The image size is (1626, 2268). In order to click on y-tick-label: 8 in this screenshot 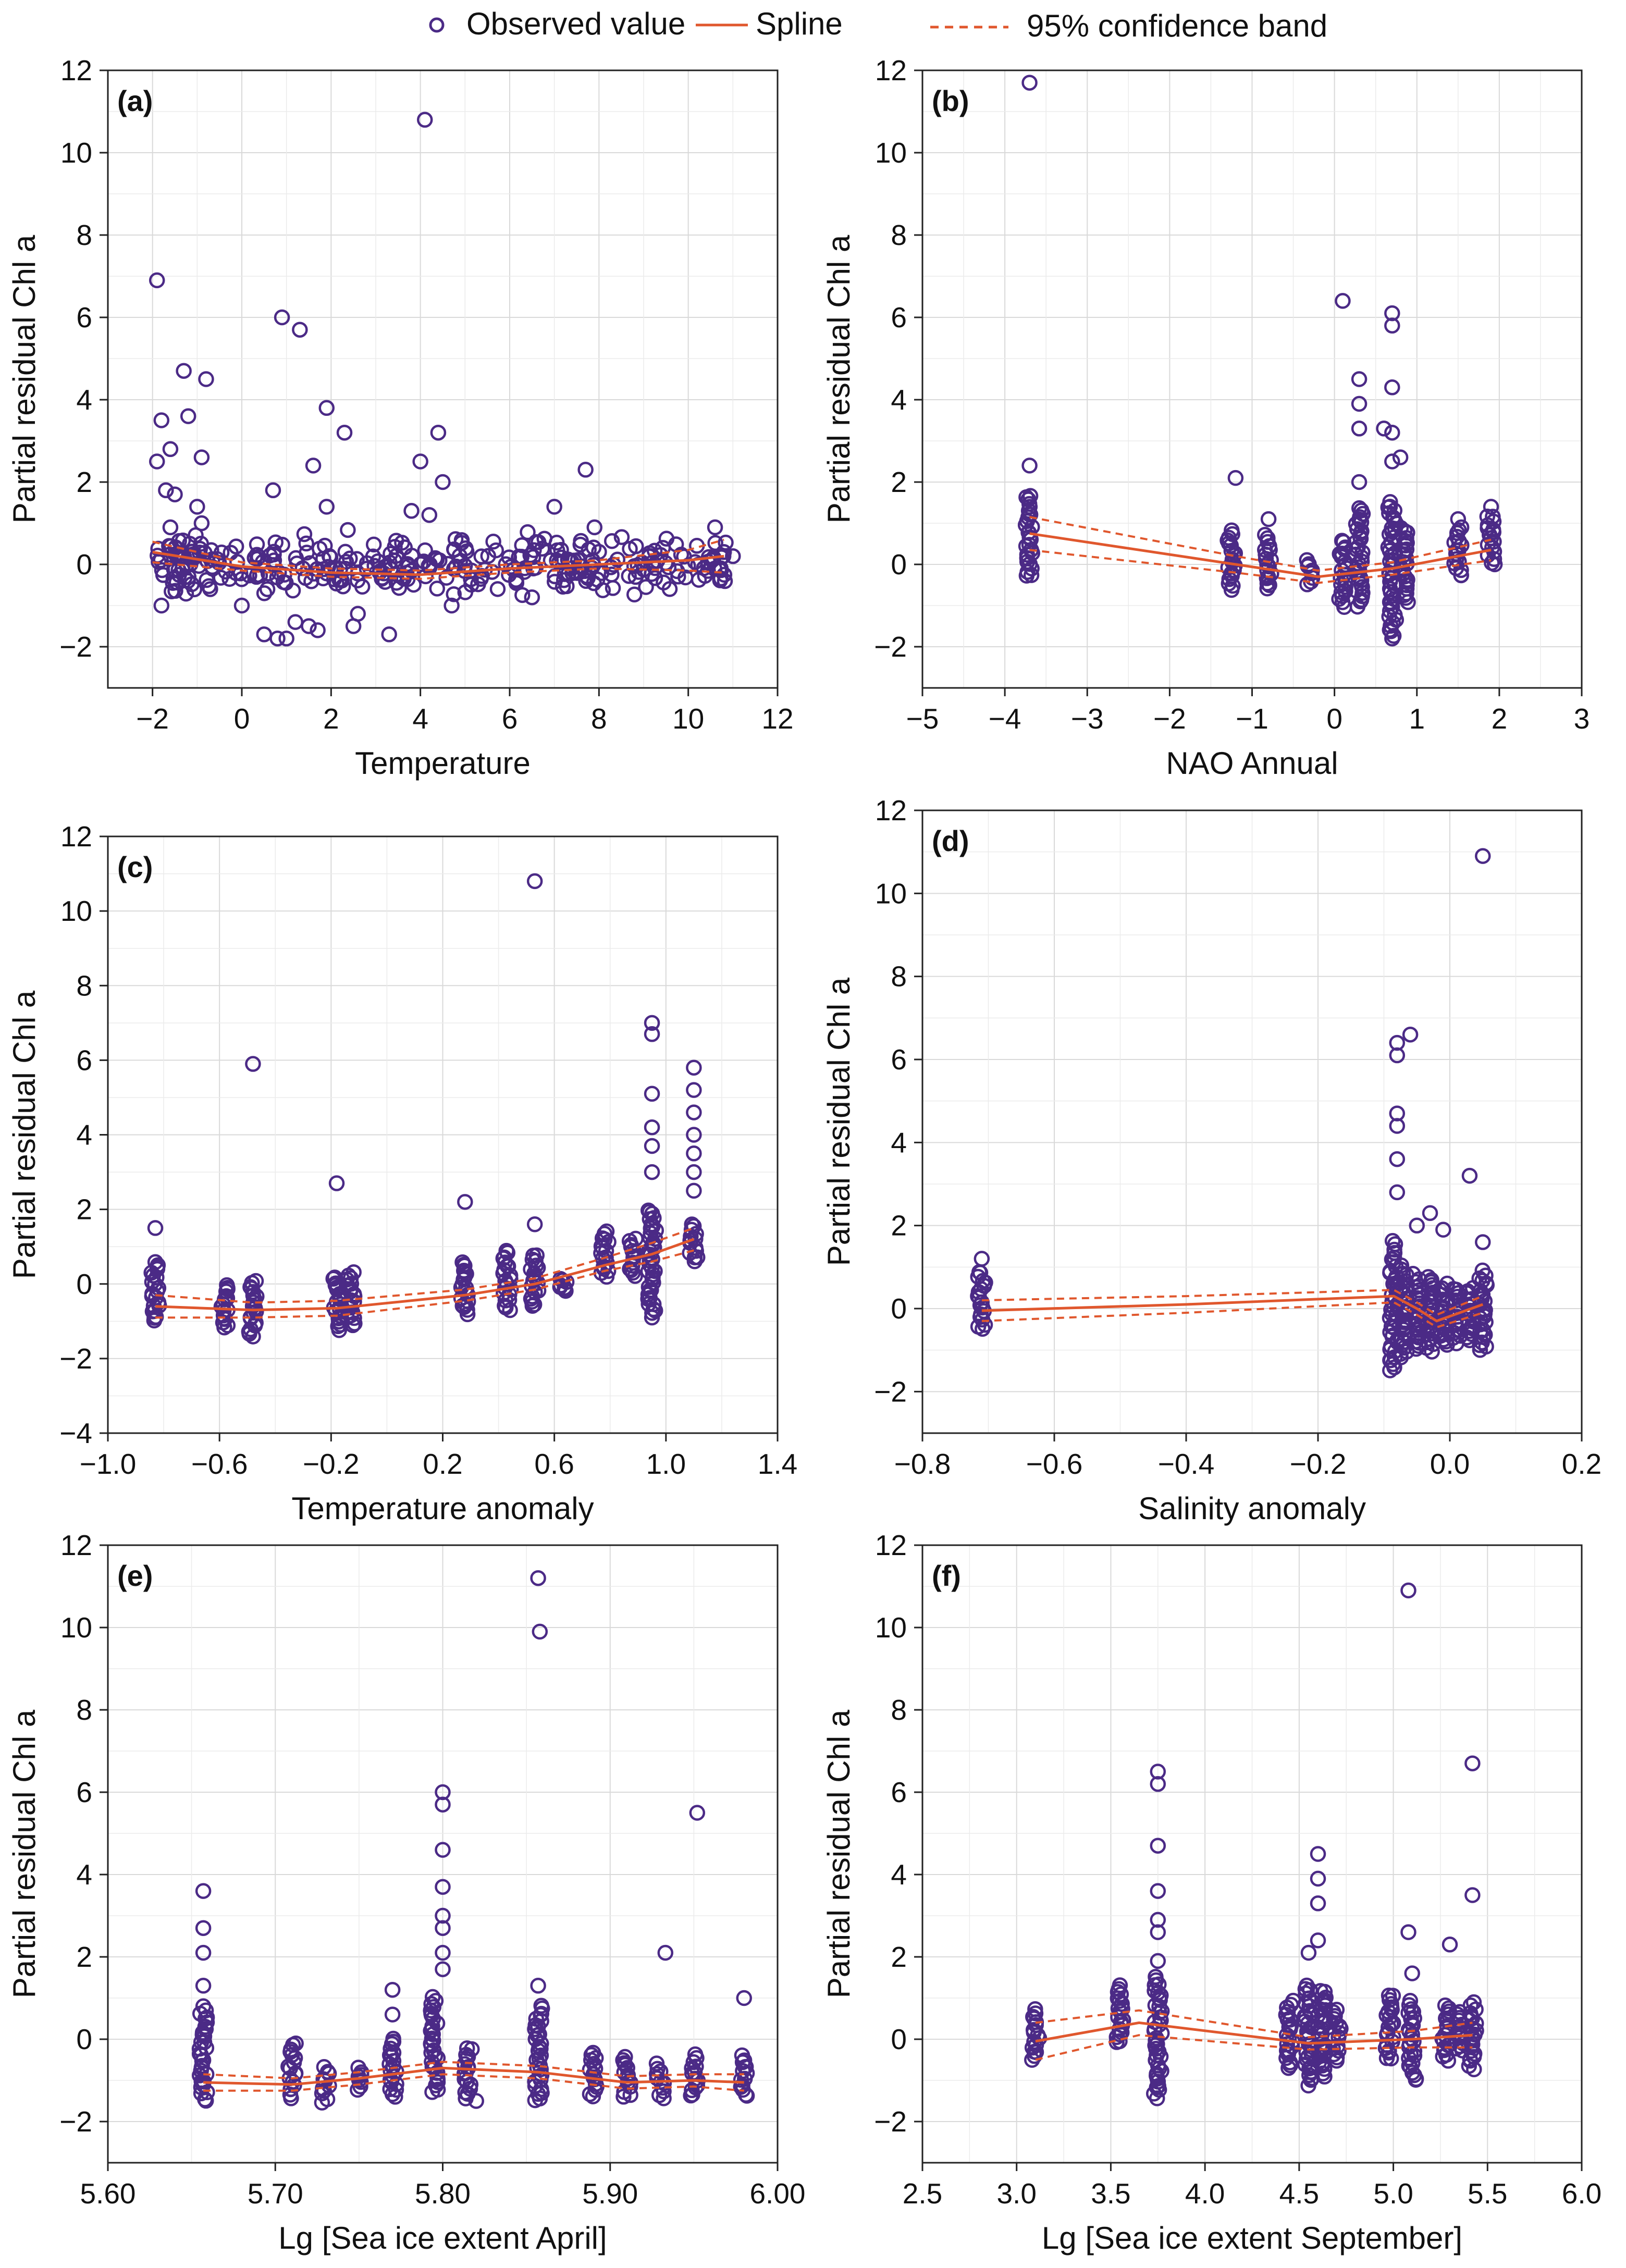, I will do `click(899, 1710)`.